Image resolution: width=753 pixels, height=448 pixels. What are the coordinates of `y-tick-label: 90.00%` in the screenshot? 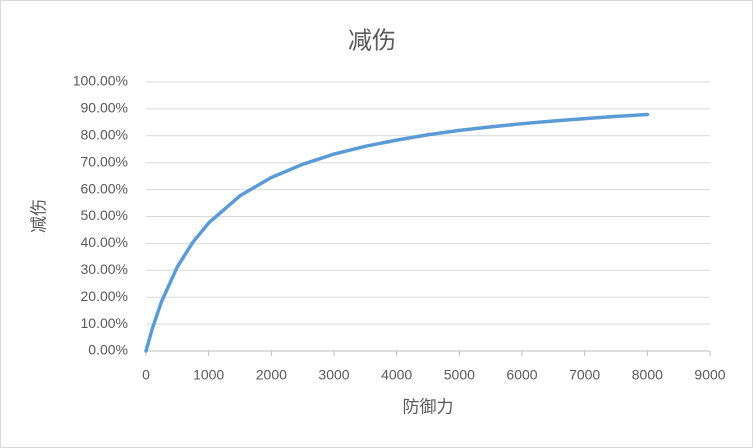 It's located at (104, 108).